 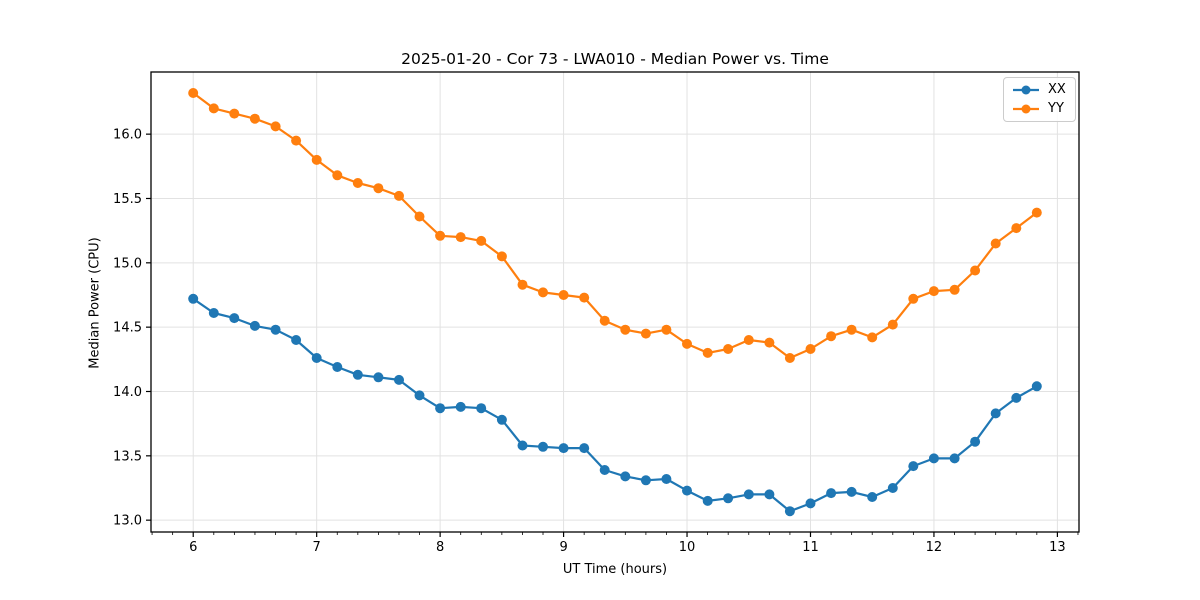 I want to click on legend-label-yy: YY, so click(x=1056, y=108).